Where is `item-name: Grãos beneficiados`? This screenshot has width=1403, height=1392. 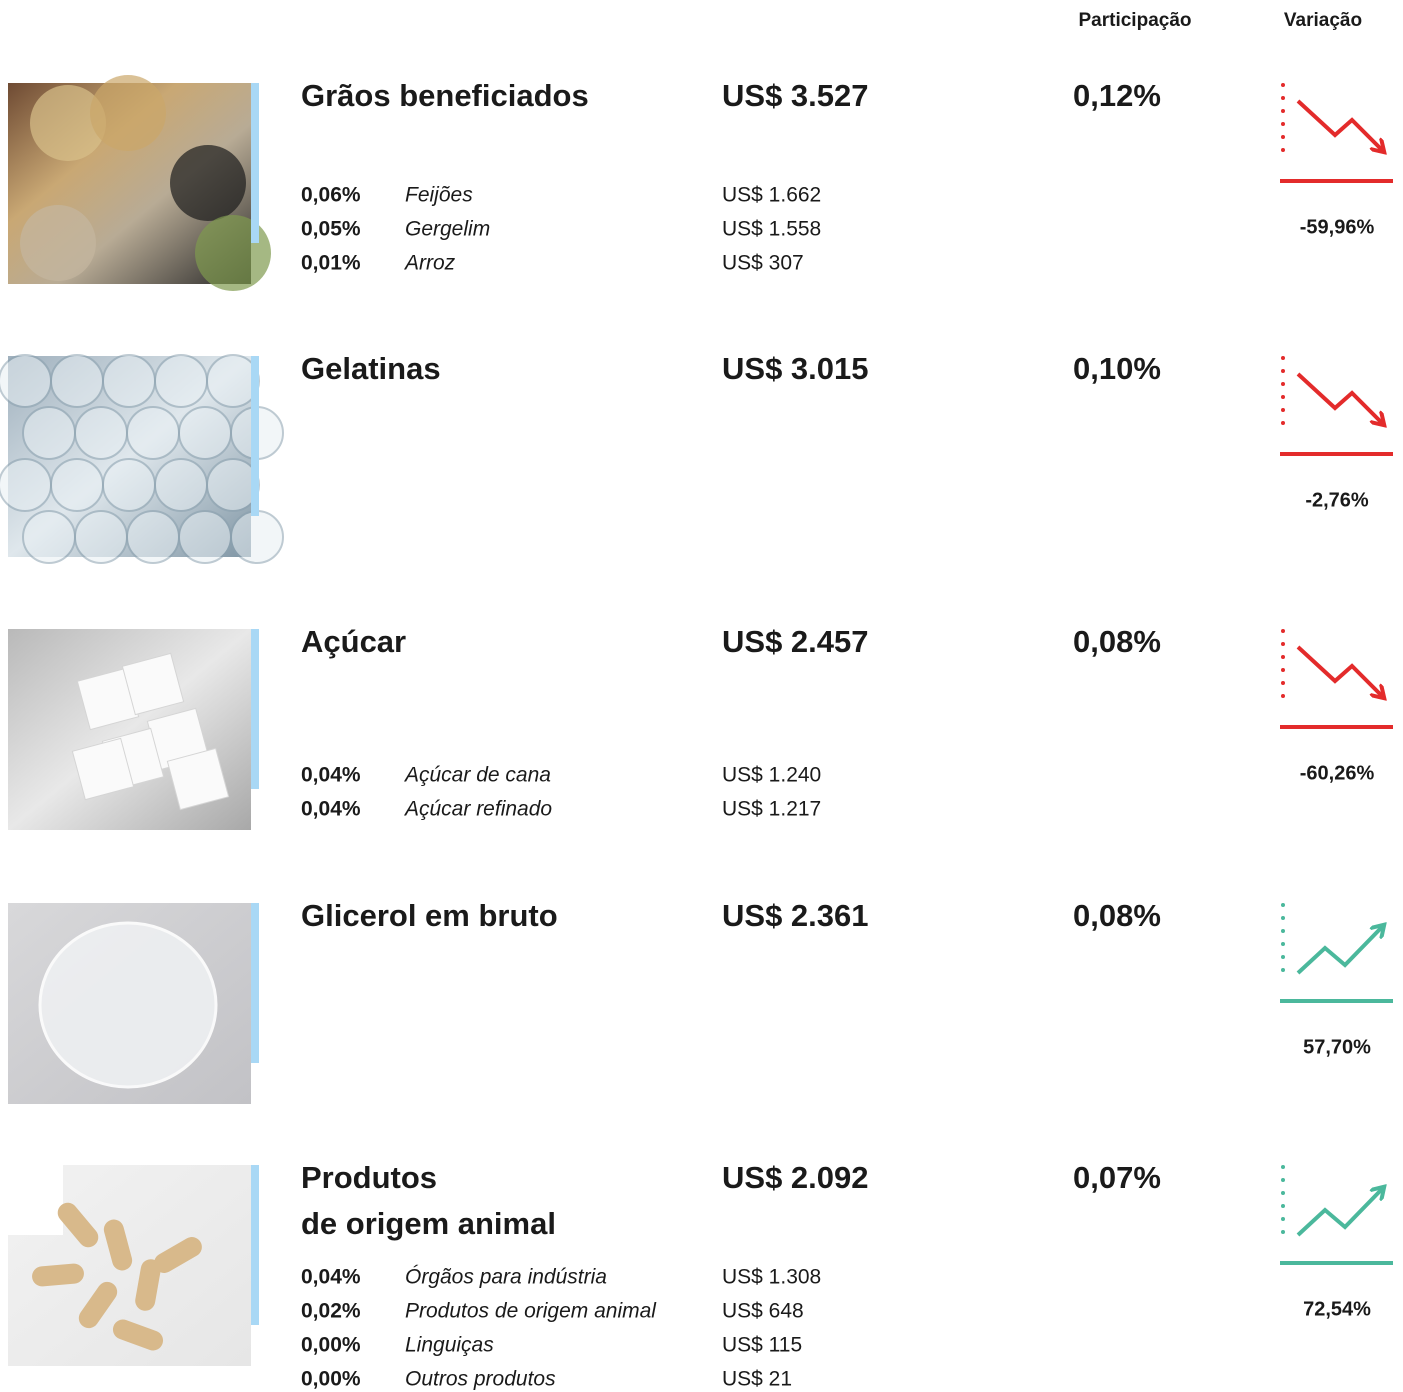 item-name: Grãos beneficiados is located at coordinates (445, 95).